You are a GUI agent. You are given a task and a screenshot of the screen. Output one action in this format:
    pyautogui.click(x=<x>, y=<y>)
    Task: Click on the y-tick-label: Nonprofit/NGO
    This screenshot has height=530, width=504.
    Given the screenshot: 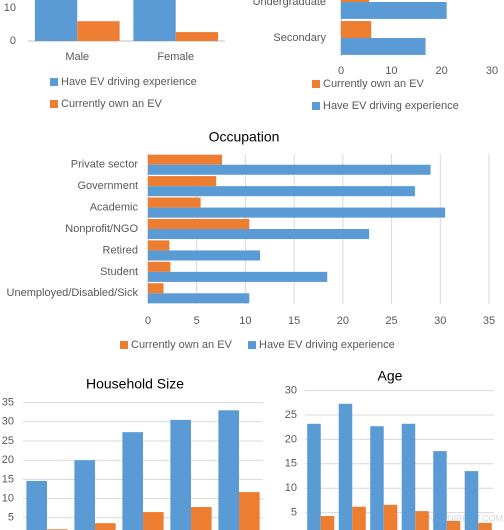 What is the action you would take?
    pyautogui.click(x=101, y=229)
    